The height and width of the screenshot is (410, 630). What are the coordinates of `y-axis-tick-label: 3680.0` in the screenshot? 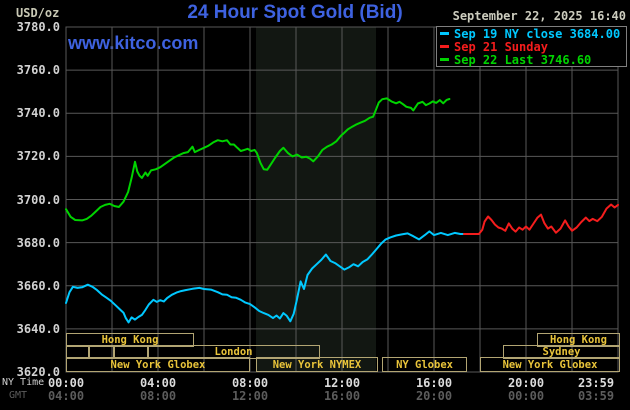 It's located at (38, 242).